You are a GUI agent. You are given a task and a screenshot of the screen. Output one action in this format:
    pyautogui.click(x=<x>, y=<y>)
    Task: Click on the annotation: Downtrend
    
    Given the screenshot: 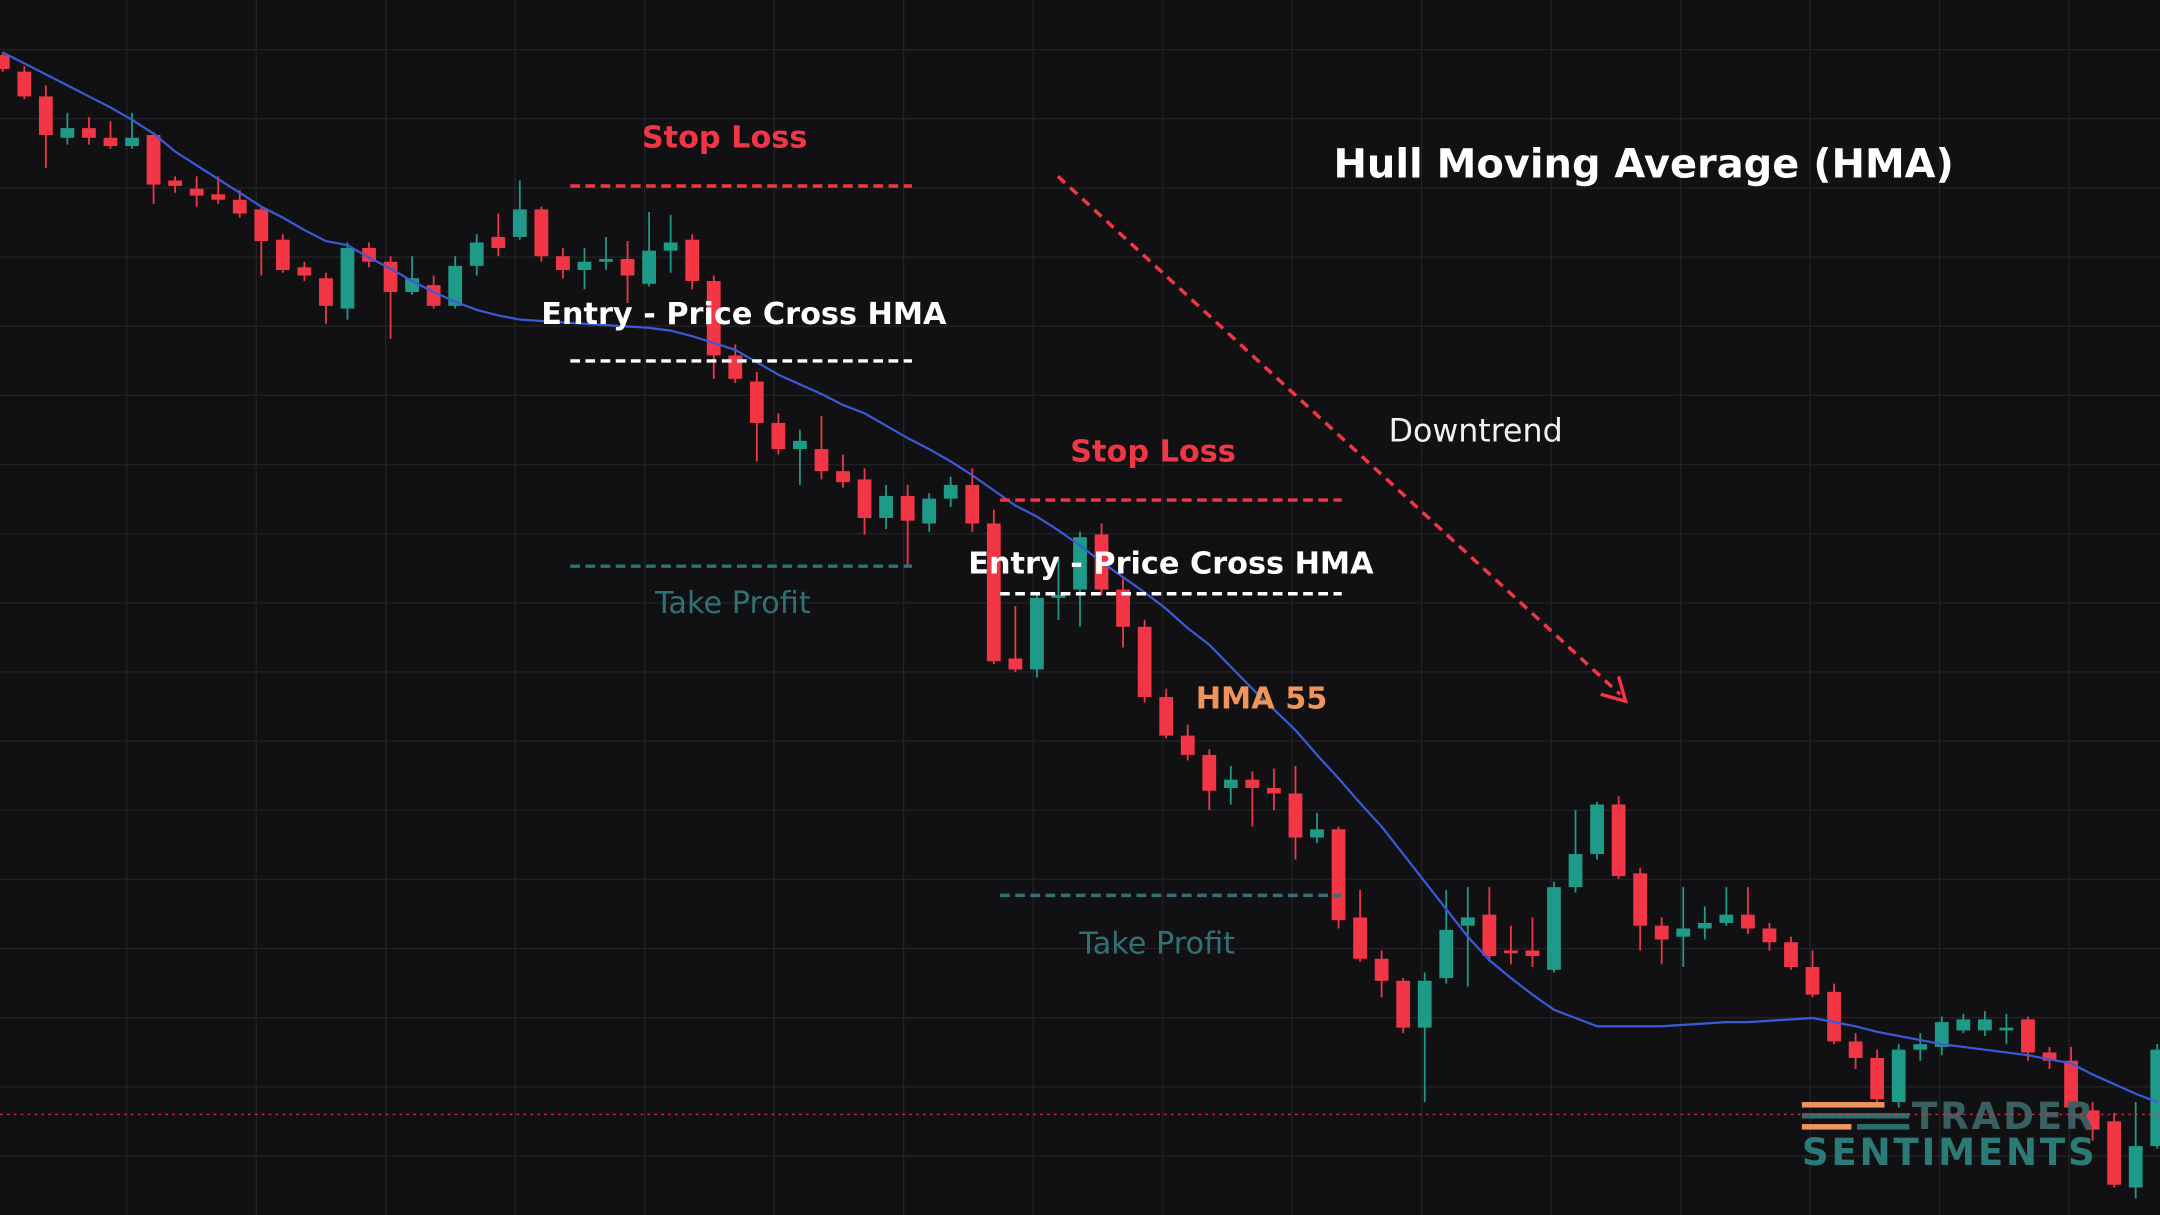 What is the action you would take?
    pyautogui.click(x=1476, y=432)
    